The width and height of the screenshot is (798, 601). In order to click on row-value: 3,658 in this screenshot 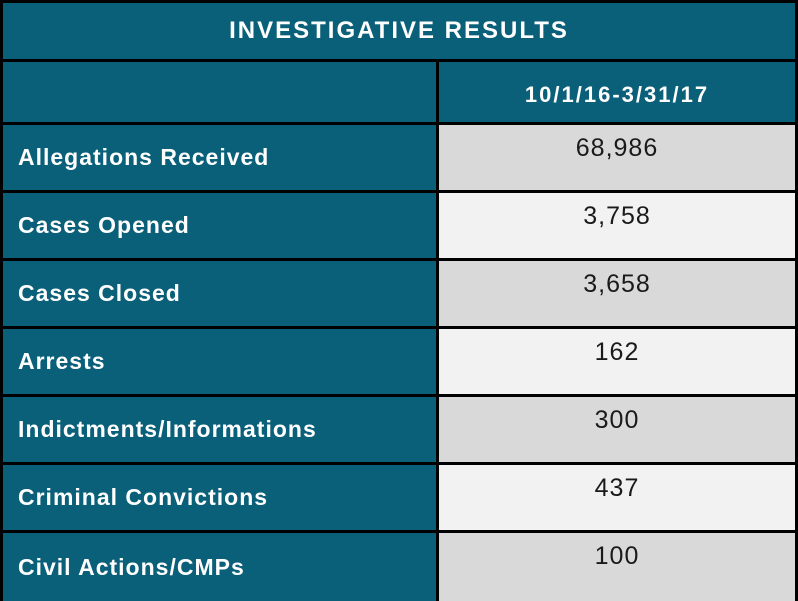, I will do `click(615, 293)`.